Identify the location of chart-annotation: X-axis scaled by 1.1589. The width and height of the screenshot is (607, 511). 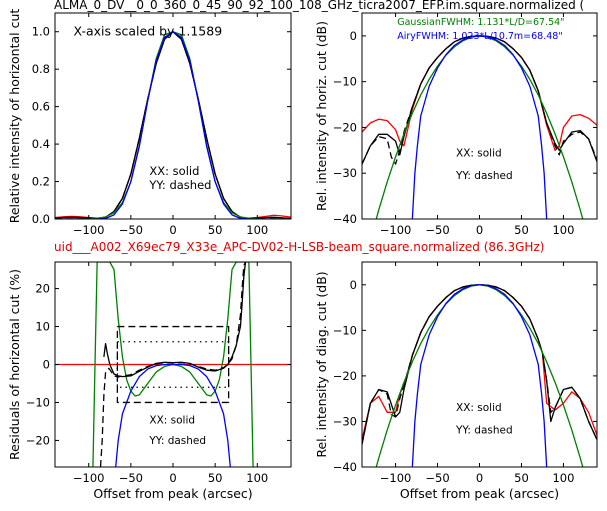
(148, 30).